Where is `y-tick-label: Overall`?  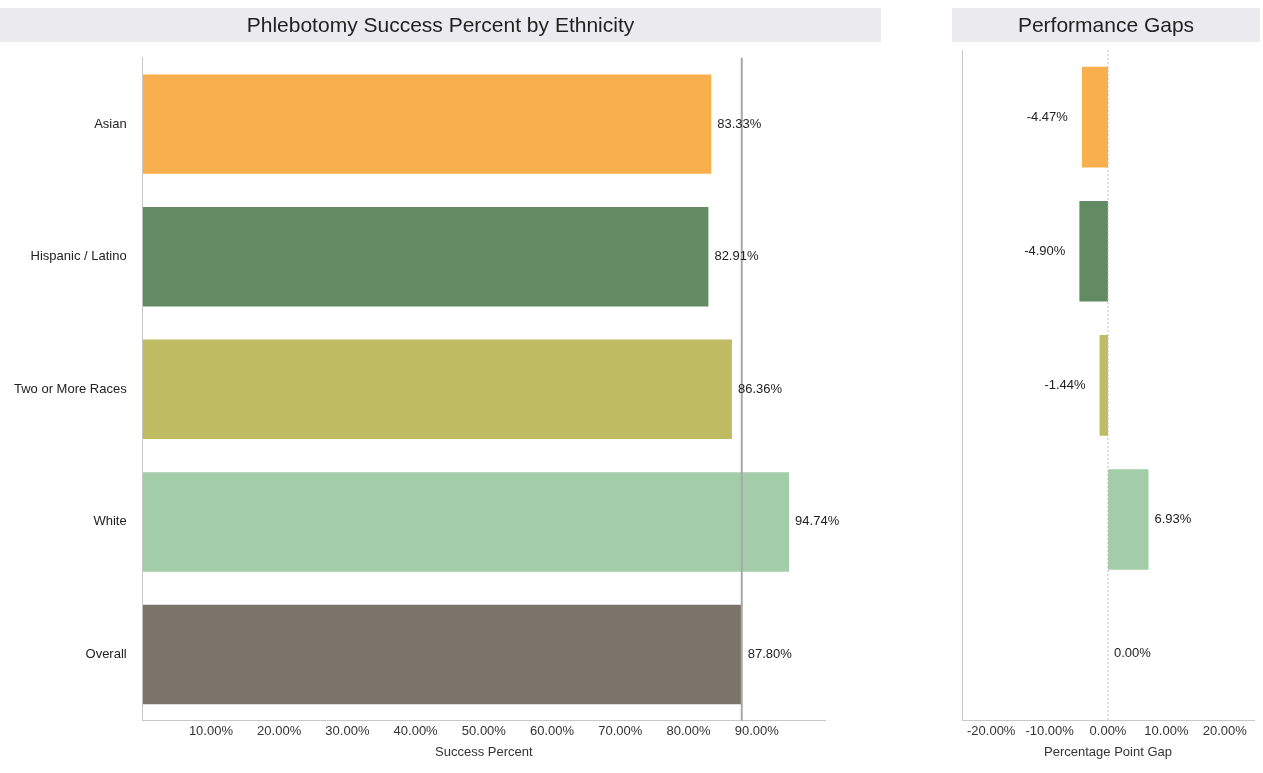
y-tick-label: Overall is located at coordinates (106, 654).